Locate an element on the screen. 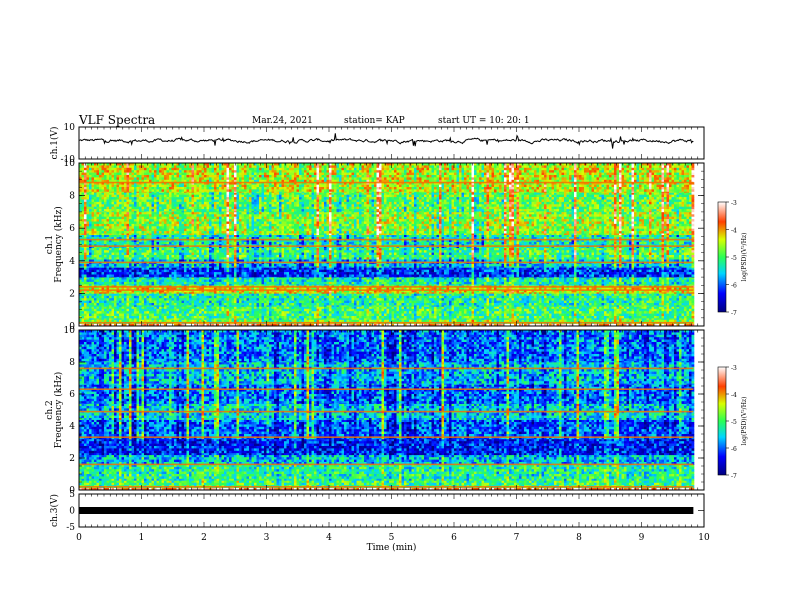 This screenshot has height=612, width=792. ch1-waveform-ytick-0: 10 is located at coordinates (70, 128).